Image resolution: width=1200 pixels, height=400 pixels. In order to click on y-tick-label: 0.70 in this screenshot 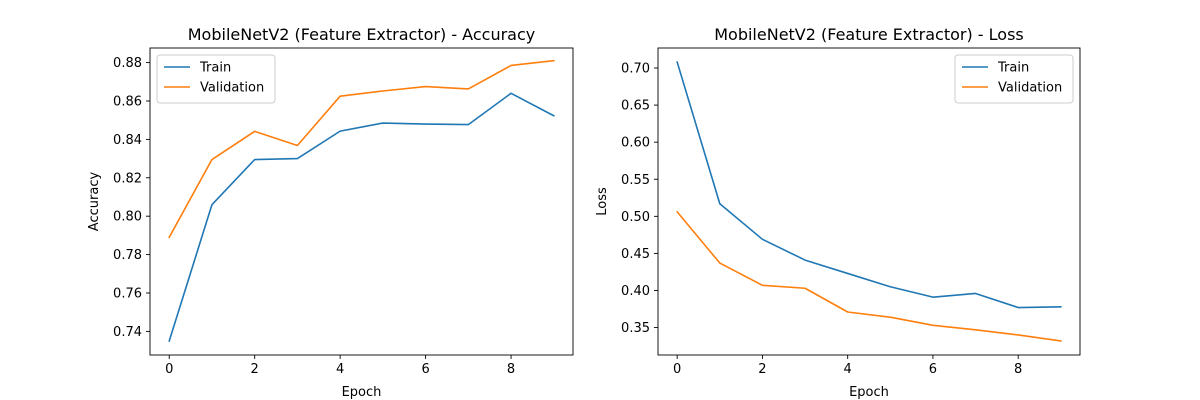, I will do `click(635, 69)`.